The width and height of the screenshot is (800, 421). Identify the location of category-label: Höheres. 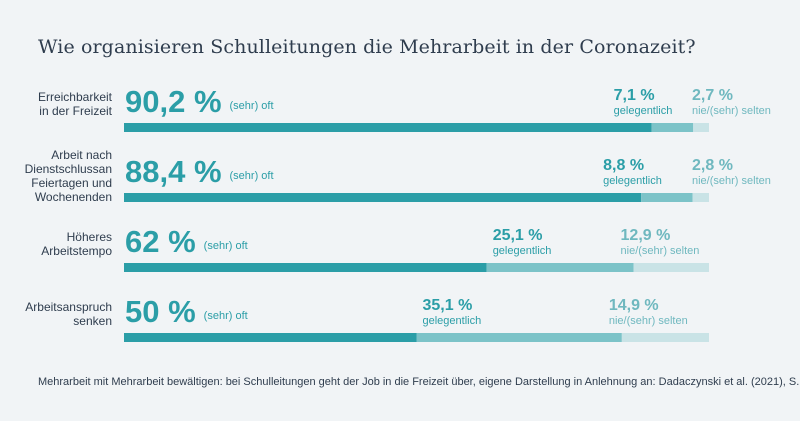
(89, 237).